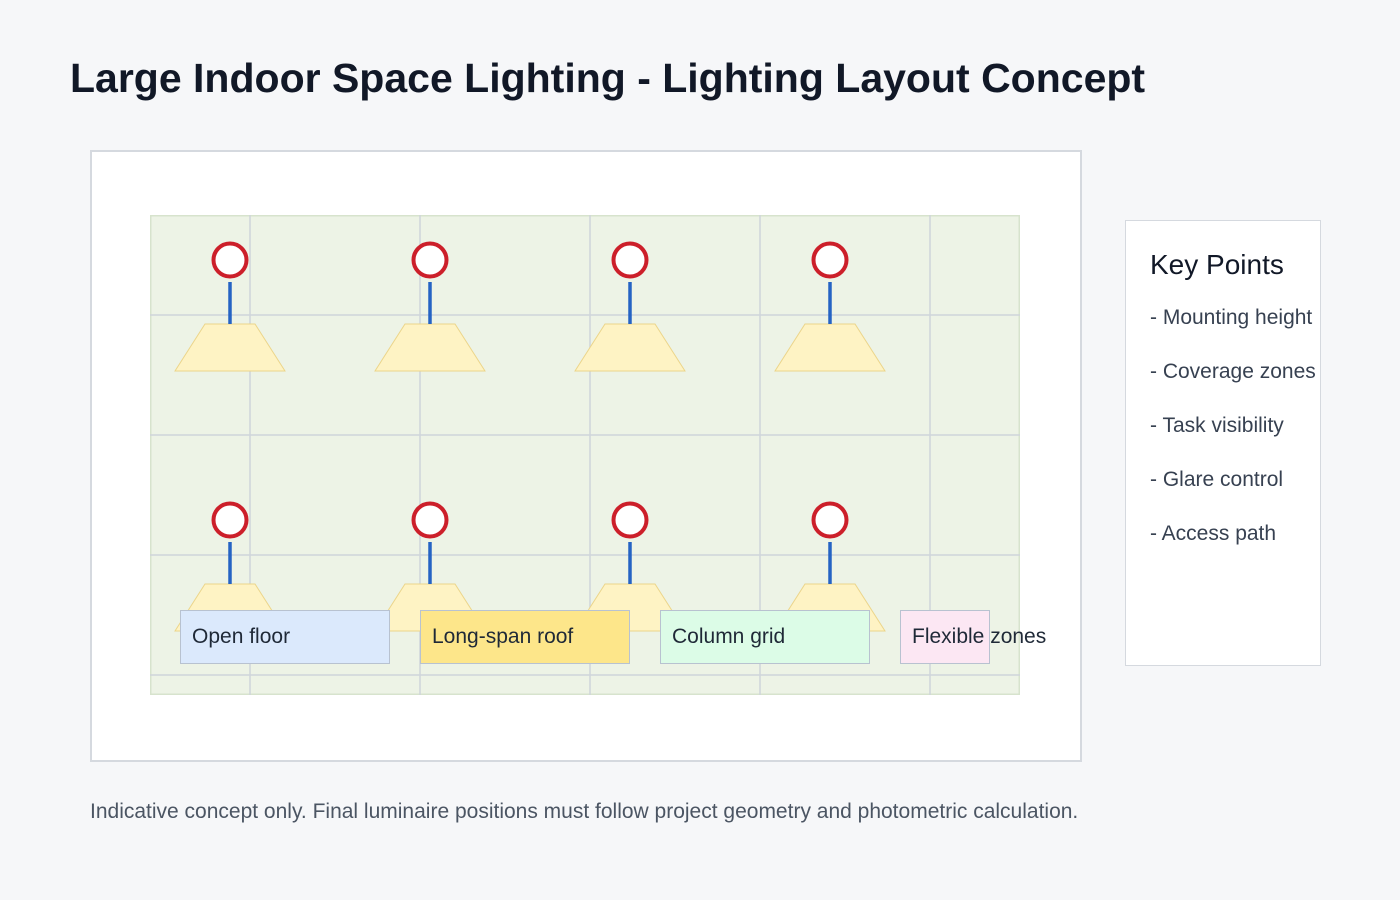  I want to click on zone-label-open-floor: Open floor, so click(285, 637).